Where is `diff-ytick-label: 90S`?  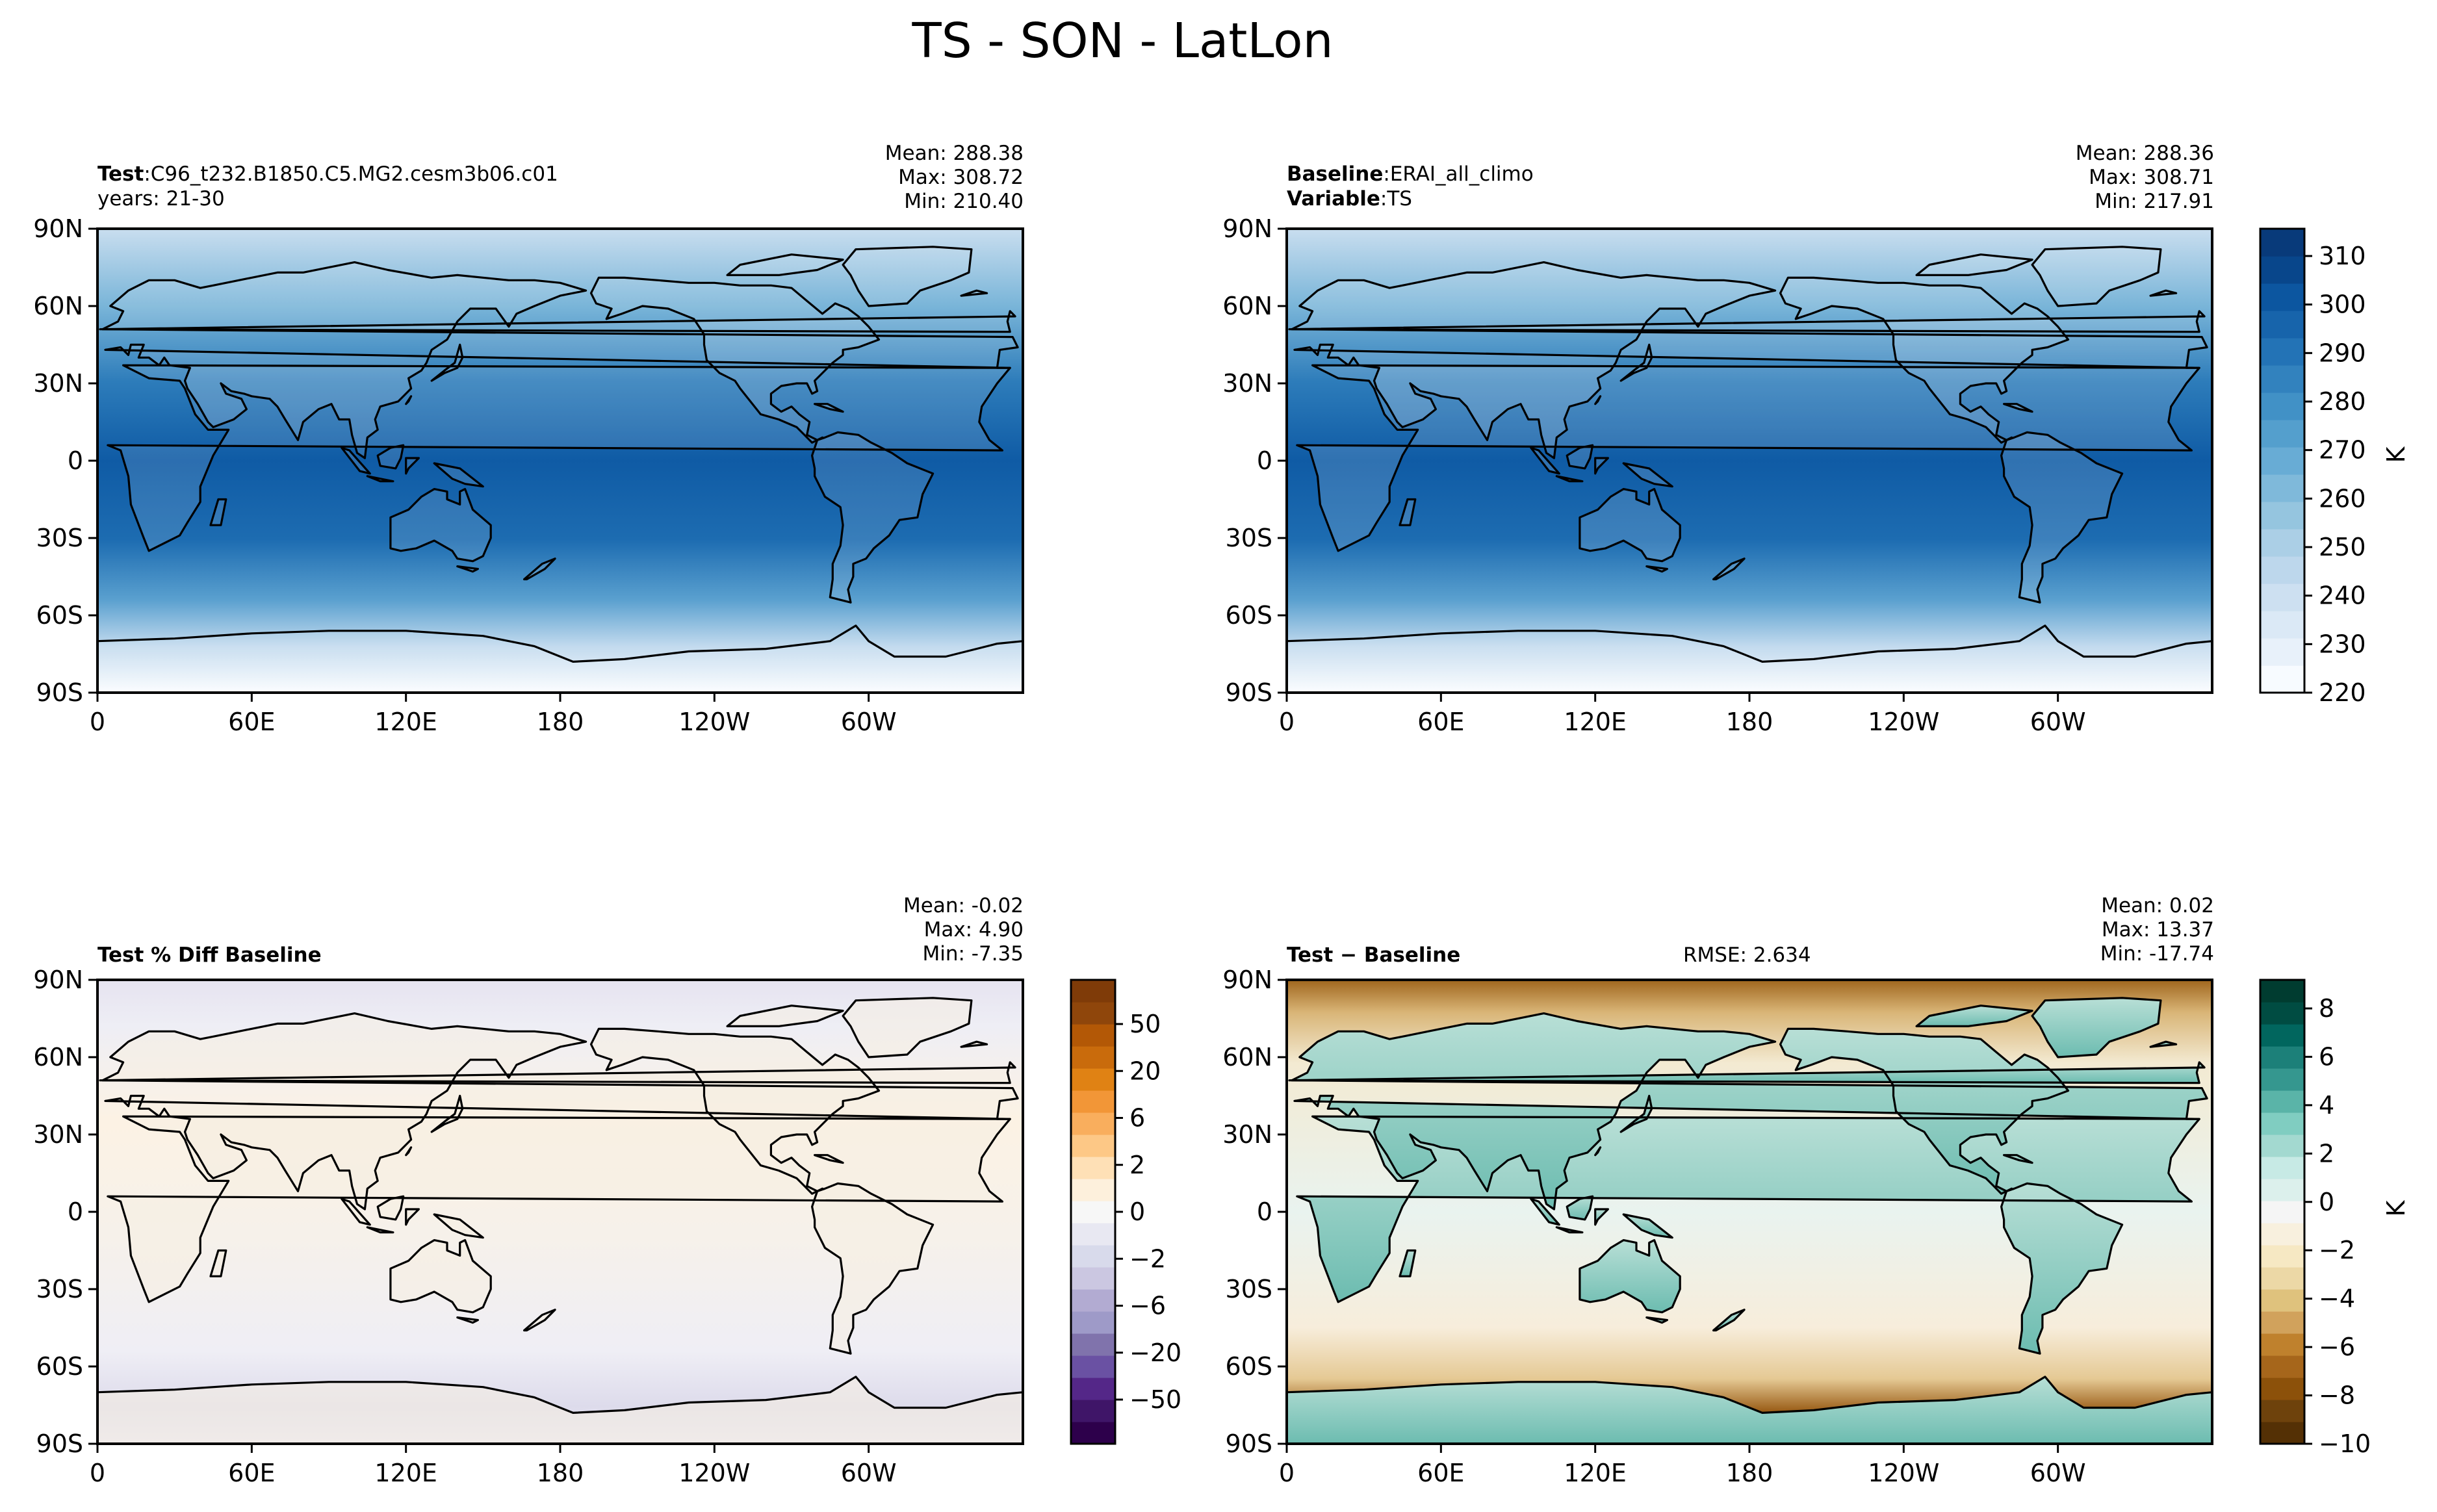
diff-ytick-label: 90S is located at coordinates (1249, 1443).